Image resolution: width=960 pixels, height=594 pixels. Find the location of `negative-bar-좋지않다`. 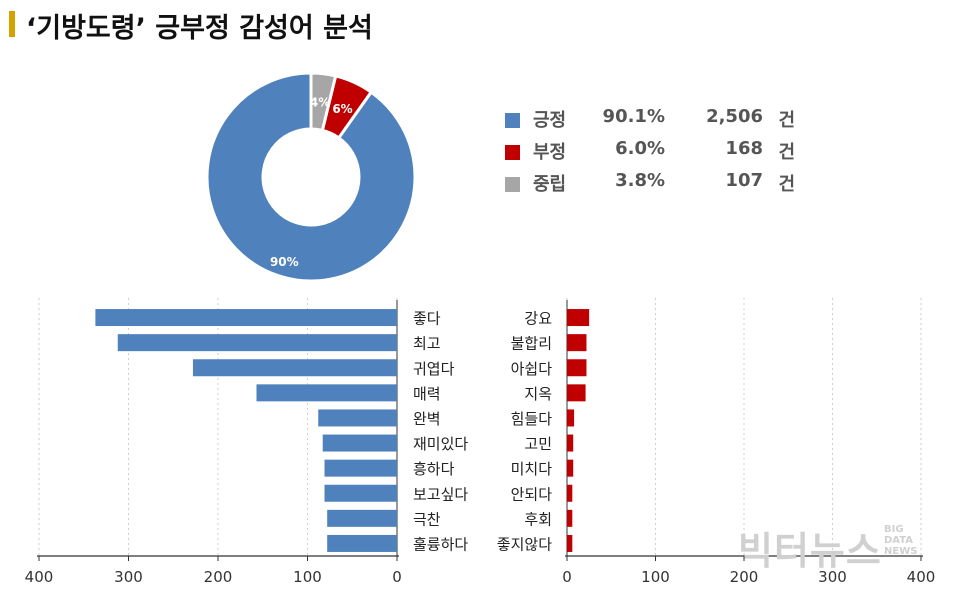

negative-bar-좋지않다 is located at coordinates (570, 543).